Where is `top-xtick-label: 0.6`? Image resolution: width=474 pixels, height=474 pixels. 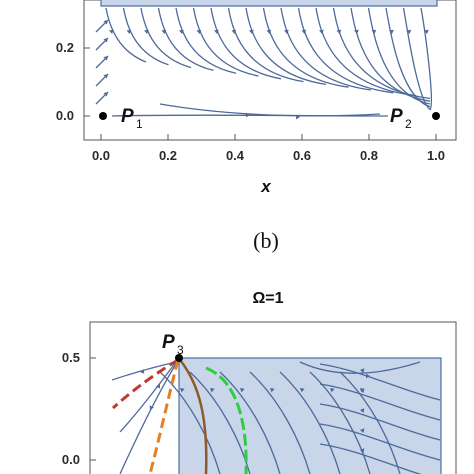 top-xtick-label: 0.6 is located at coordinates (302, 155).